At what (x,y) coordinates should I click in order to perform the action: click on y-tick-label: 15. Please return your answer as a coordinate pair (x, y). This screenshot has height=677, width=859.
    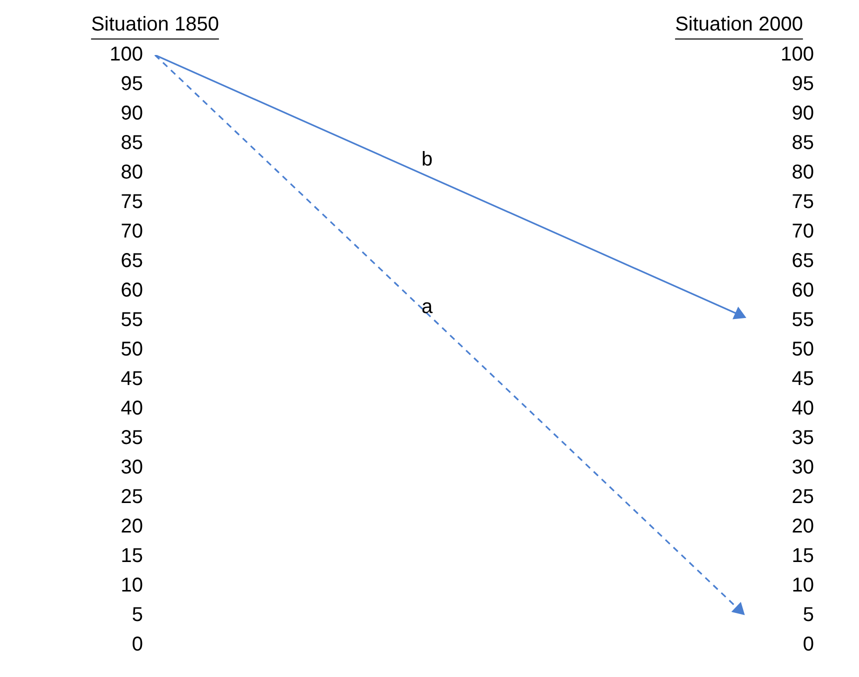
    Looking at the image, I should click on (131, 556).